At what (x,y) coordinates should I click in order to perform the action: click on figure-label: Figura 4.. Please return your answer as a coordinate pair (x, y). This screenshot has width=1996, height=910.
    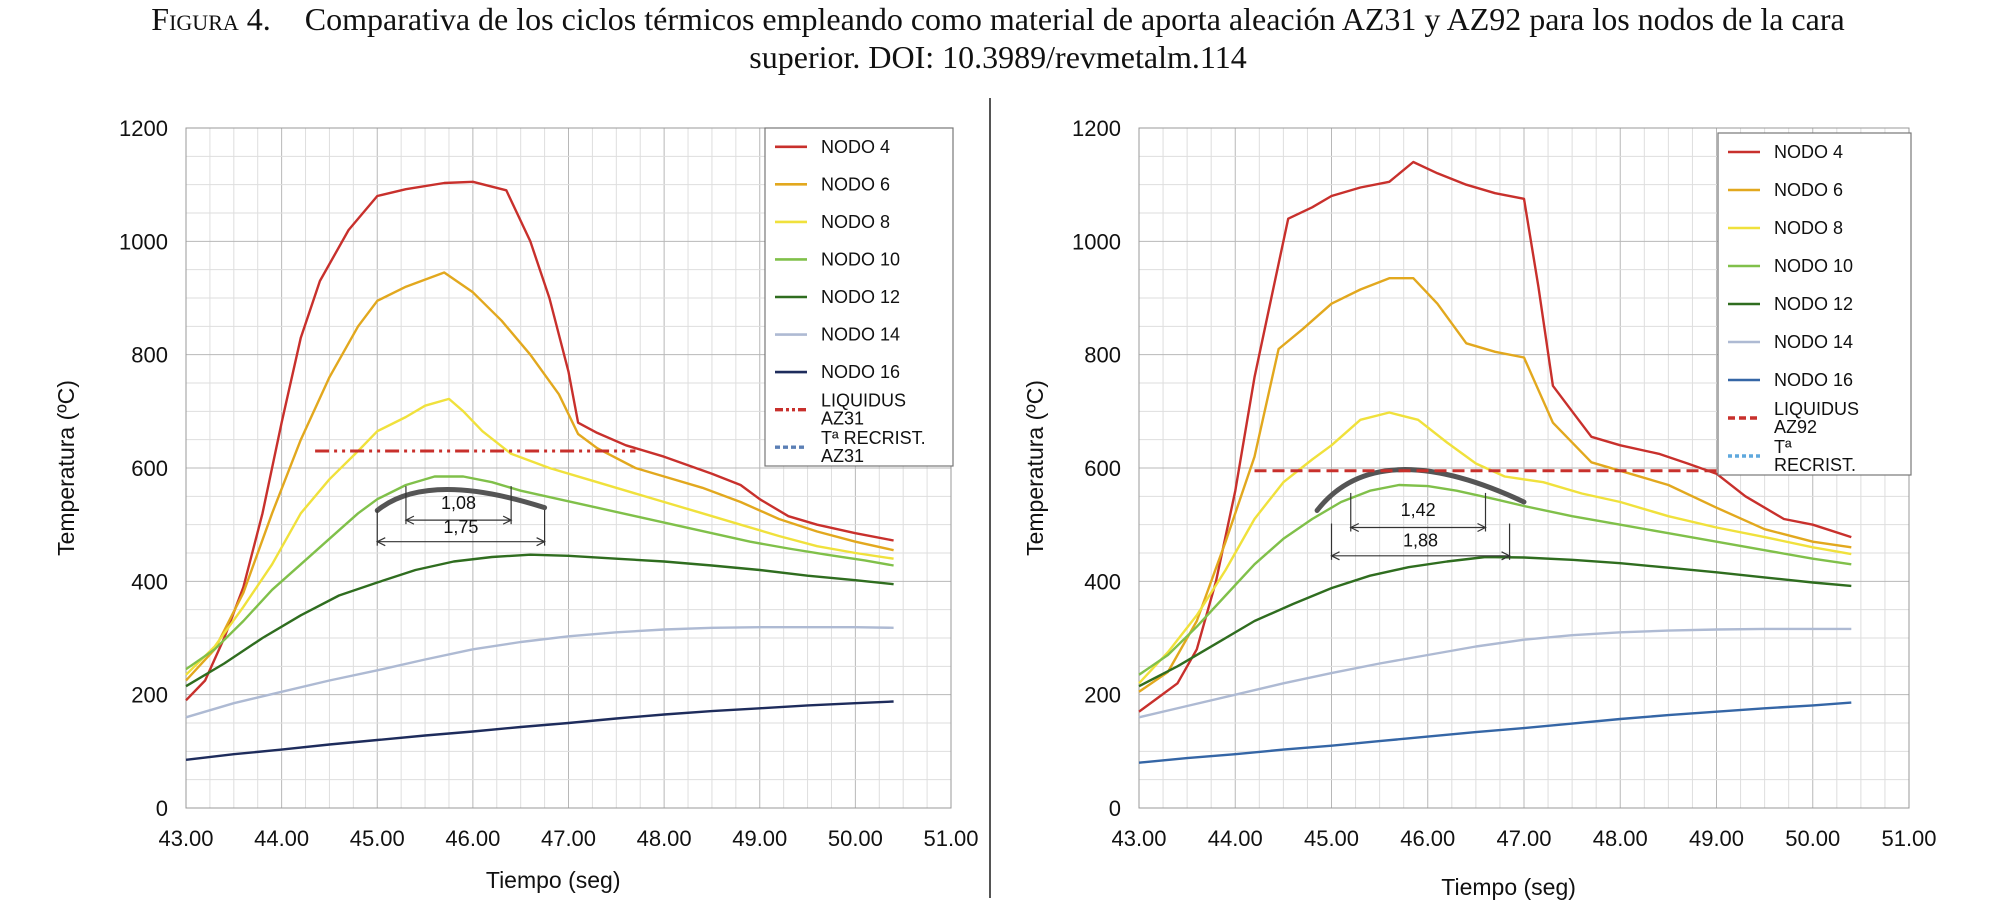
    Looking at the image, I should click on (211, 19).